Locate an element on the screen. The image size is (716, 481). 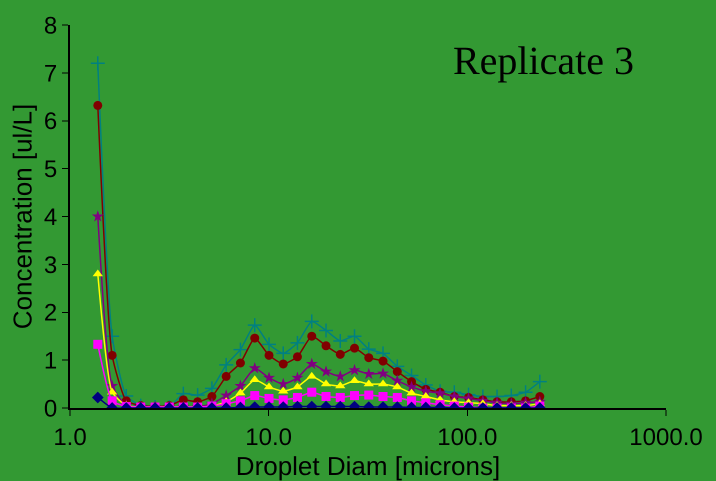
x-tick-label: 1.0 is located at coordinates (70, 437).